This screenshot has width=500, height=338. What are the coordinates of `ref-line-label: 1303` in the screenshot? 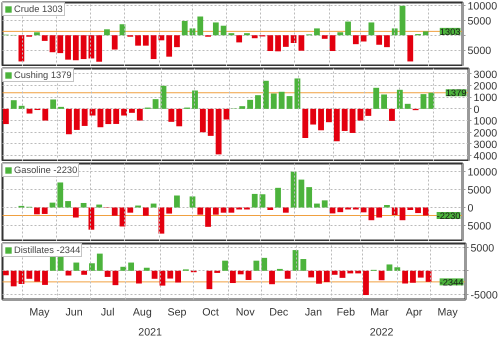 It's located at (450, 31).